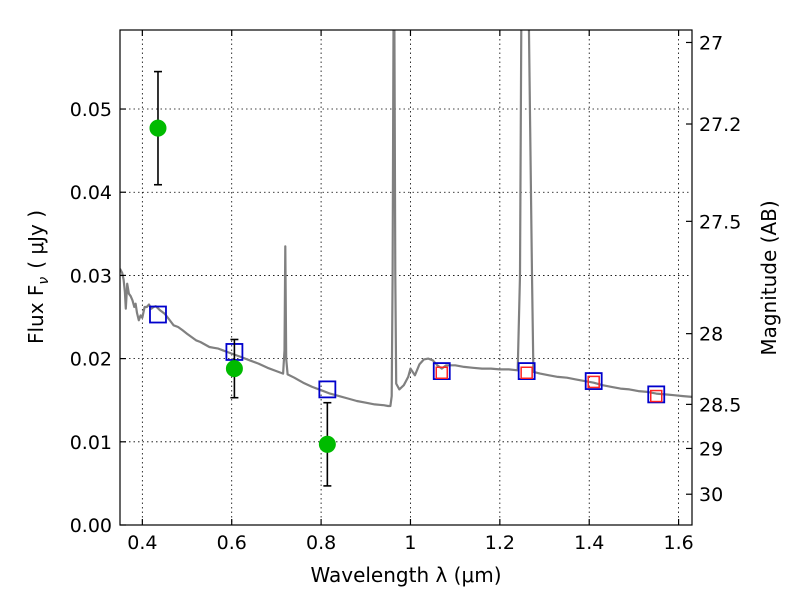 The width and height of the screenshot is (800, 600). Describe the element at coordinates (720, 222) in the screenshot. I see `y2-tick-label: 27.5` at that location.